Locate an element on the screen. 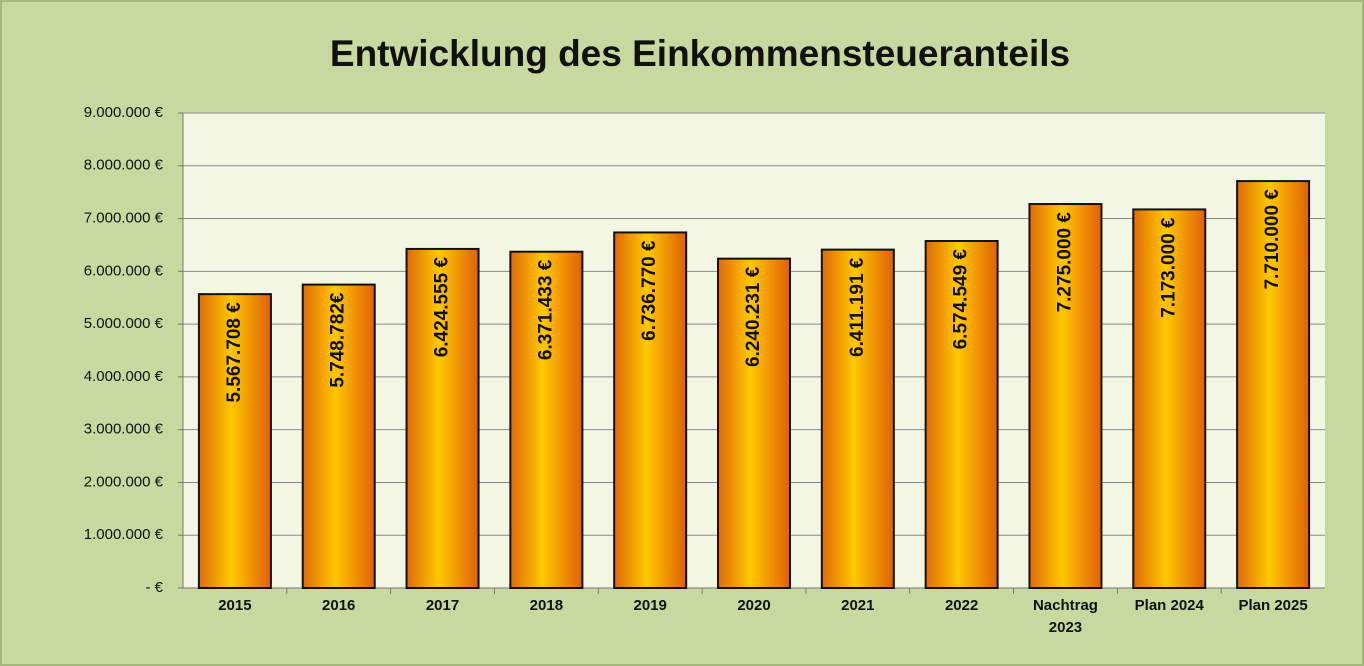 Image resolution: width=1364 pixels, height=666 pixels. y-tick-label: 9.000.000 € is located at coordinates (124, 112).